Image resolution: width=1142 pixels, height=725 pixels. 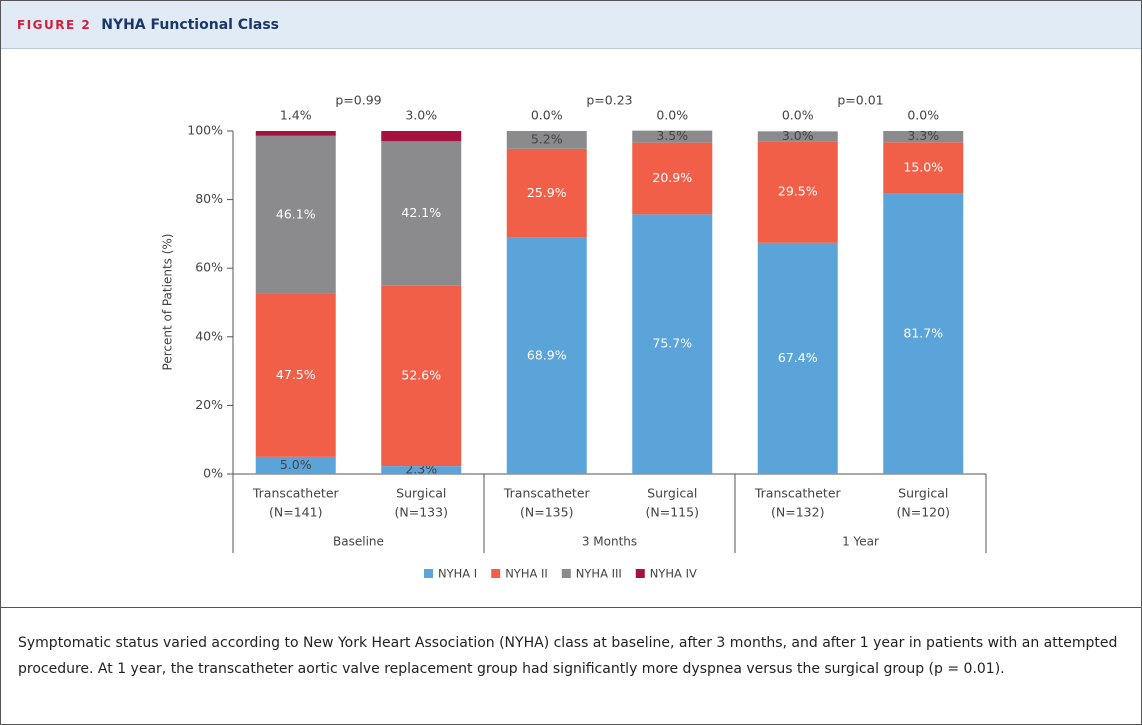 I want to click on legend-label: NYHA II, so click(x=526, y=574).